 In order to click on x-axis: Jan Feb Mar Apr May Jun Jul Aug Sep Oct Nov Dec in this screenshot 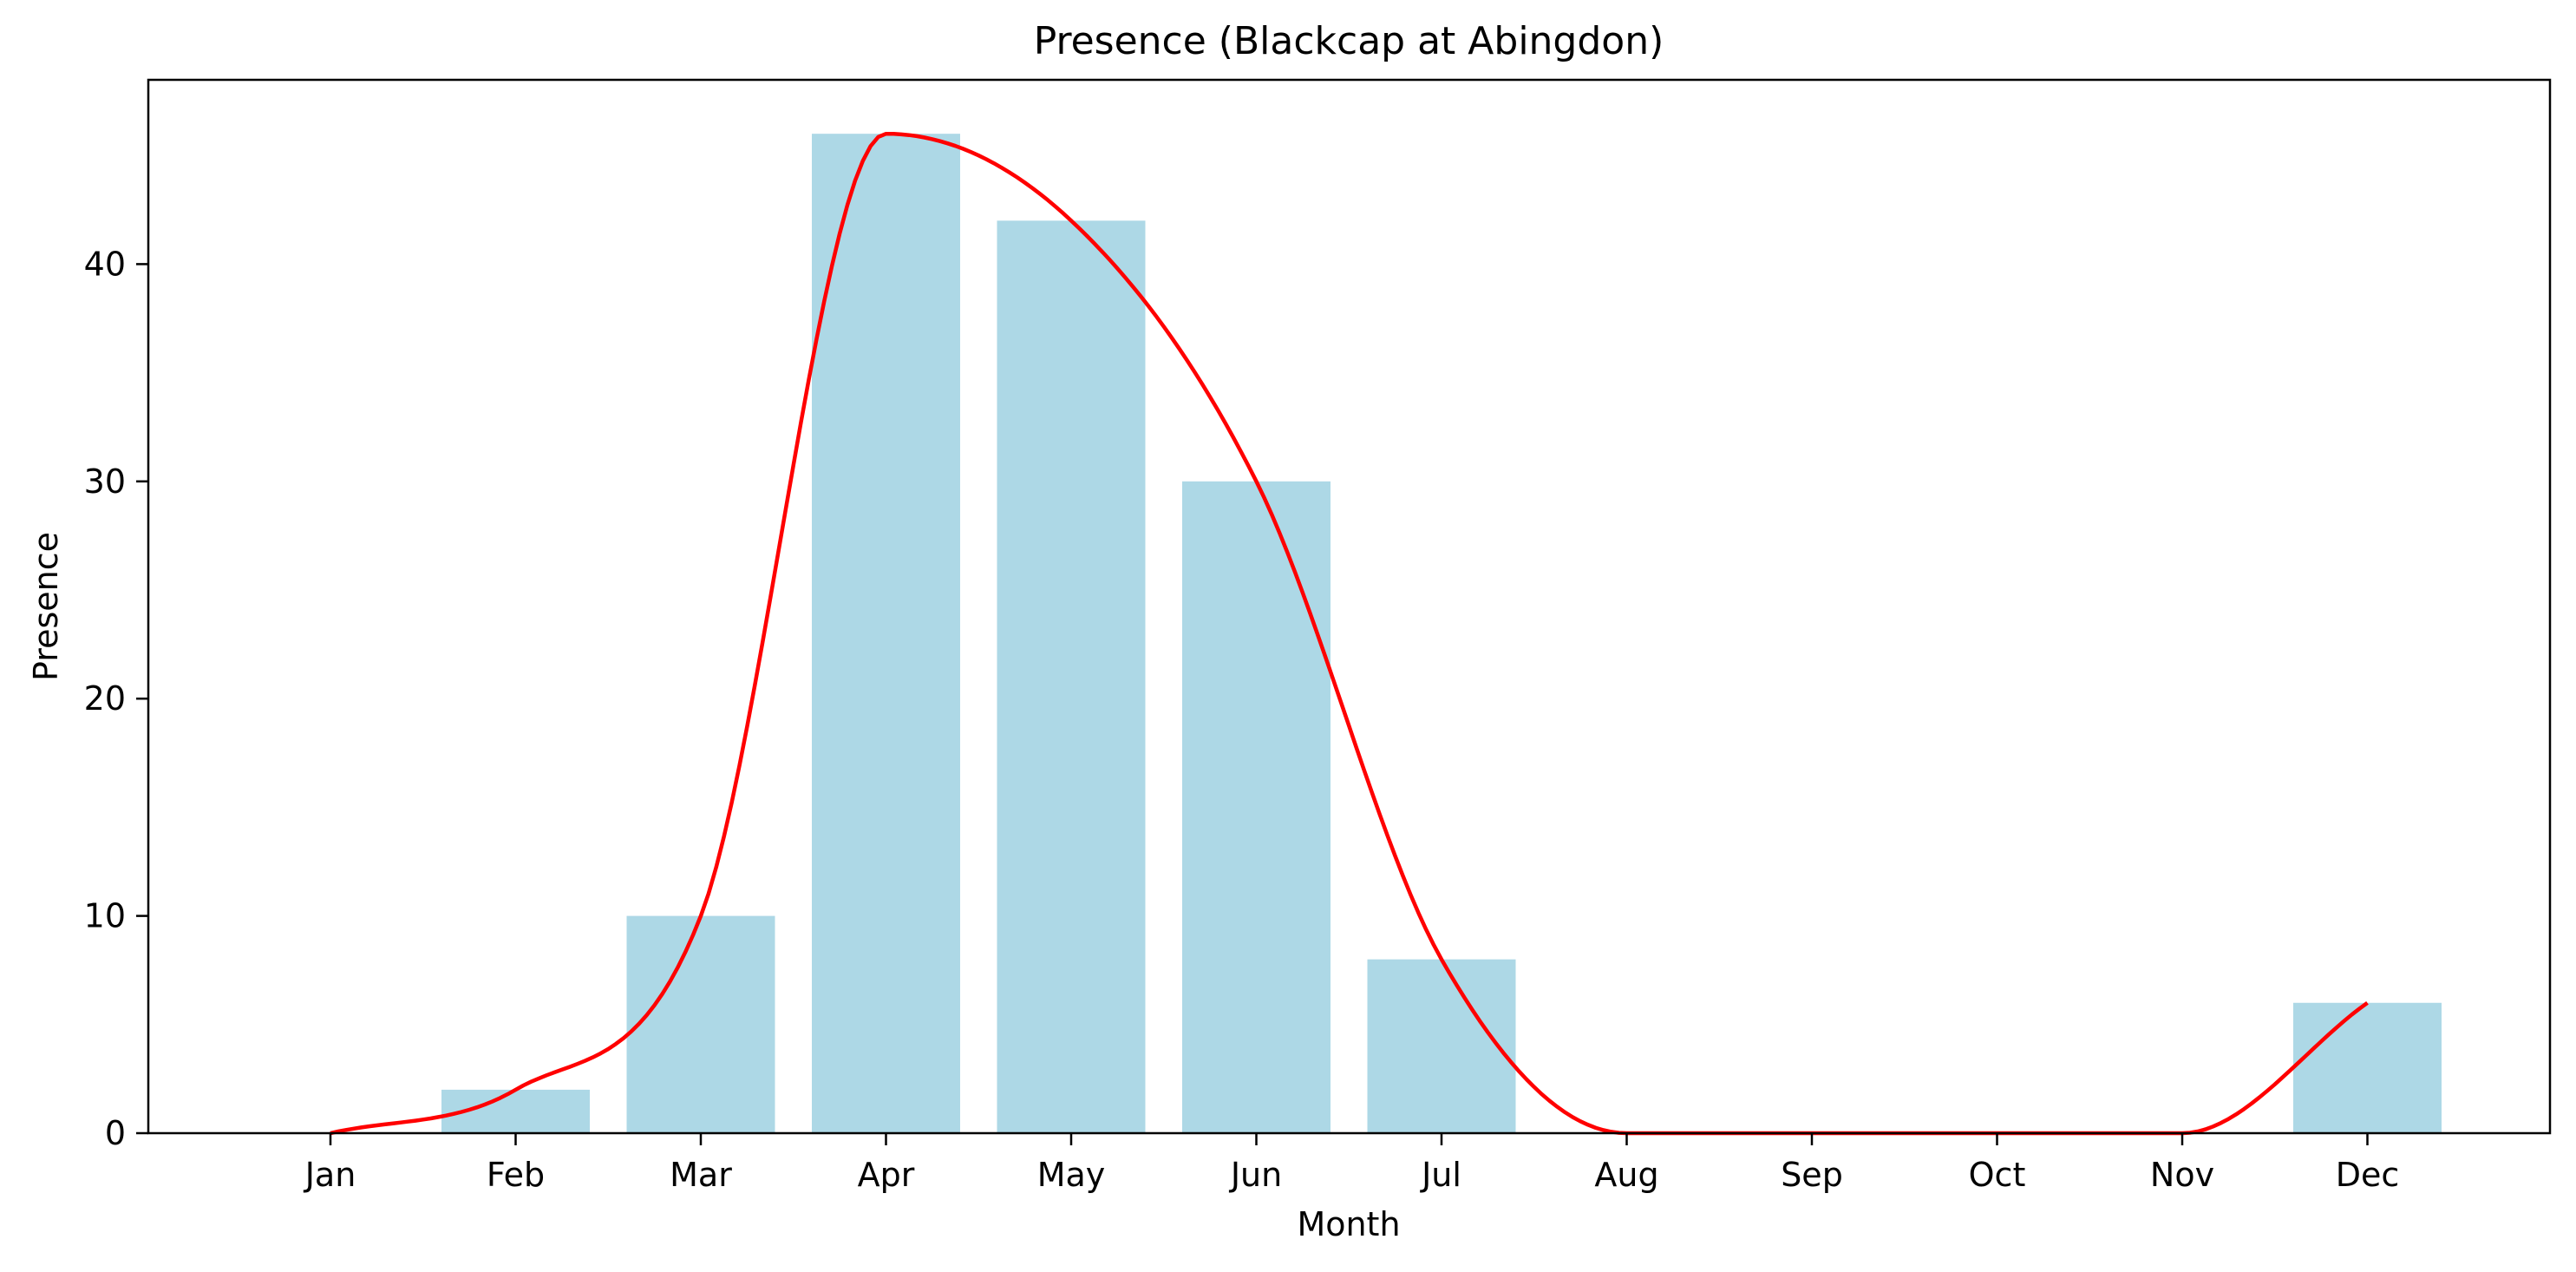, I will do `click(1352, 1163)`.